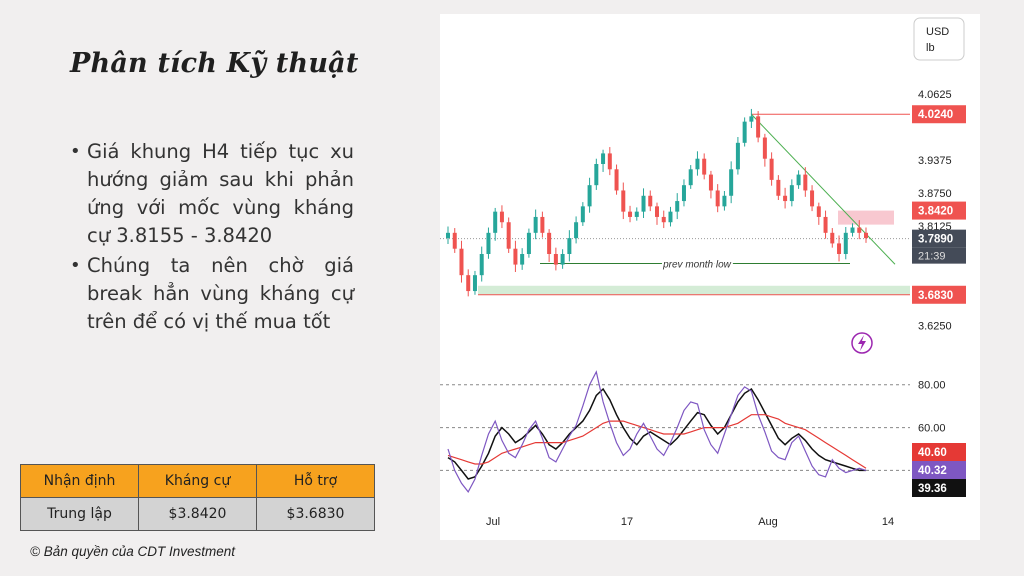 This screenshot has width=1024, height=576. Describe the element at coordinates (315, 481) in the screenshot. I see `header-support: Hỗ trợ` at that location.